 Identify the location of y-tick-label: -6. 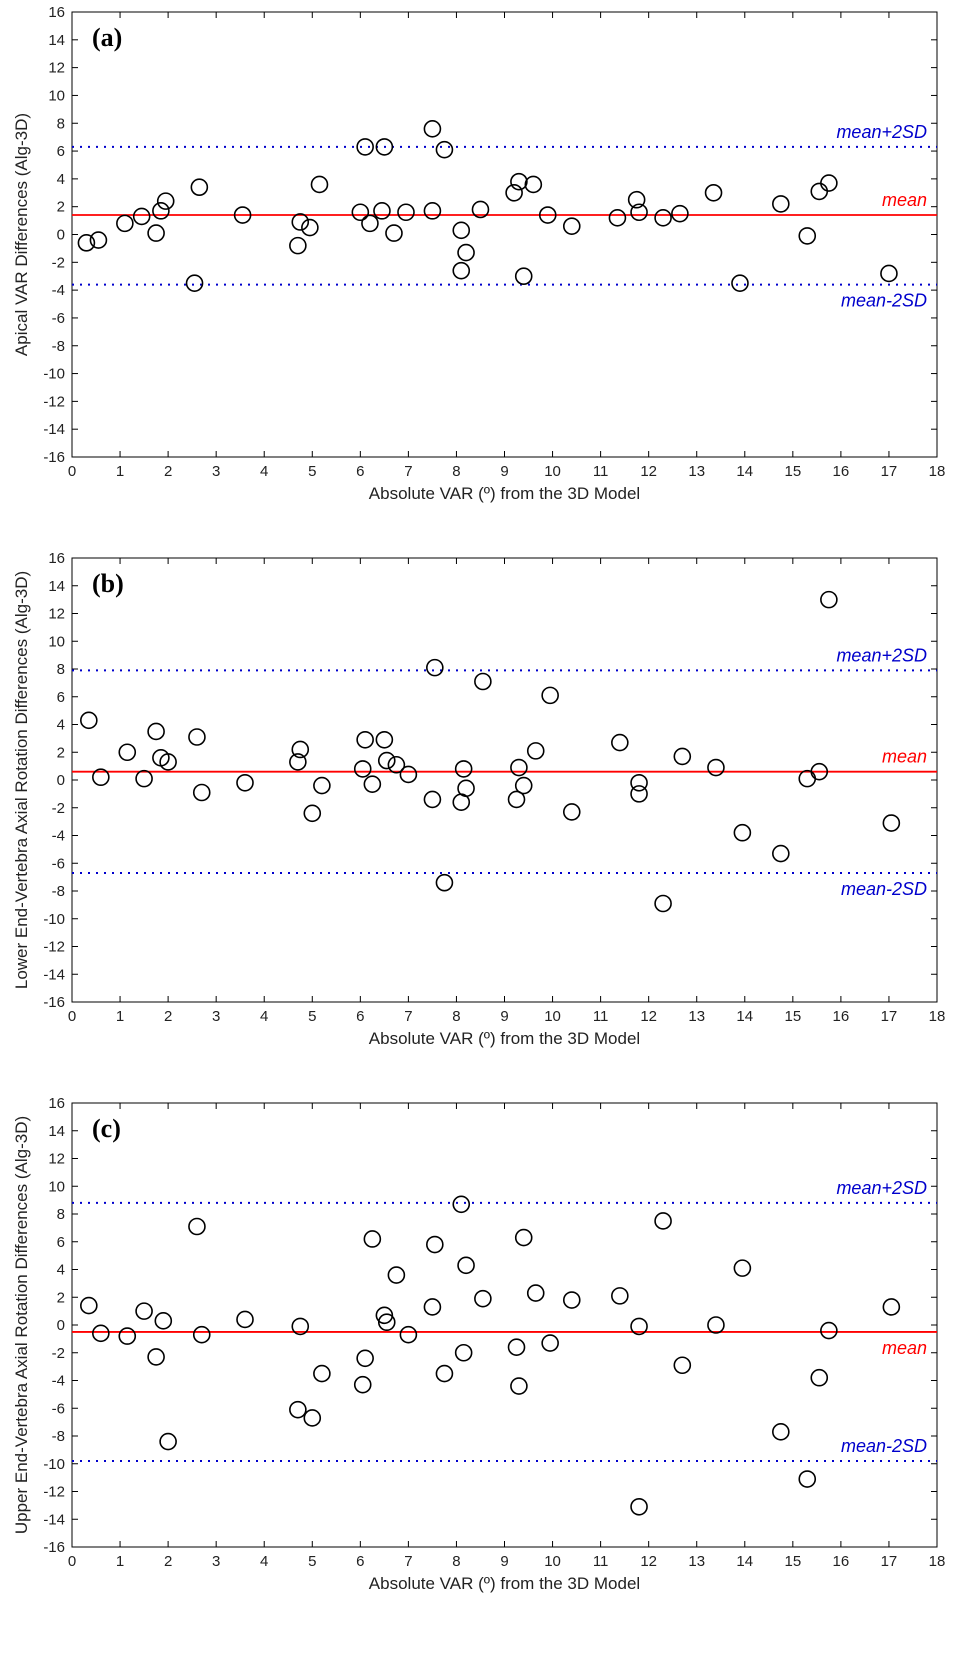
(58, 318).